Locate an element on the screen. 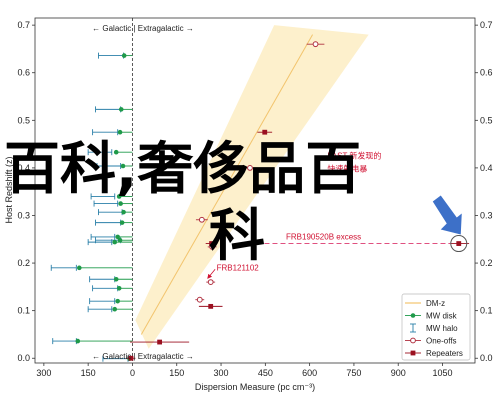  legend-label: DM-z is located at coordinates (435, 303).